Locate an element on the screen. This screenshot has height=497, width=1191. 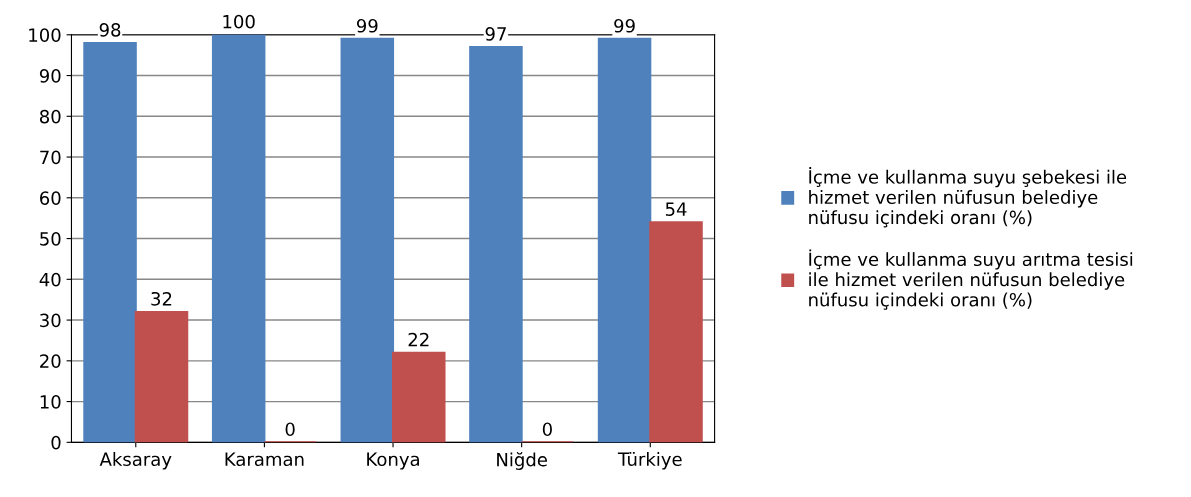
y-tick-label: 90 is located at coordinates (50, 76).